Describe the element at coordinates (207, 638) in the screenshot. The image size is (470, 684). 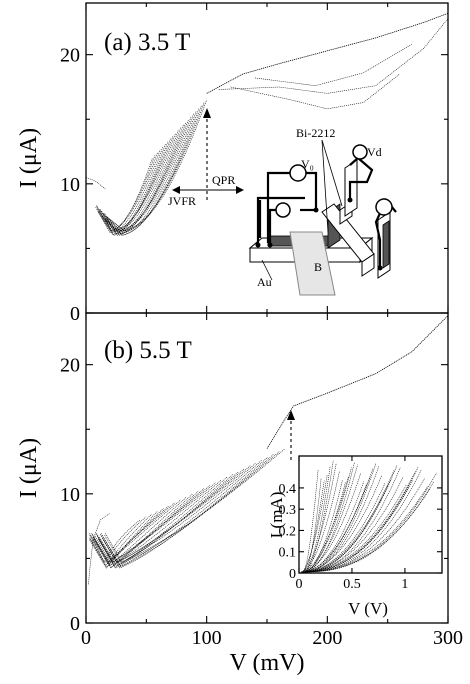
I see `x-tick-label: 100` at that location.